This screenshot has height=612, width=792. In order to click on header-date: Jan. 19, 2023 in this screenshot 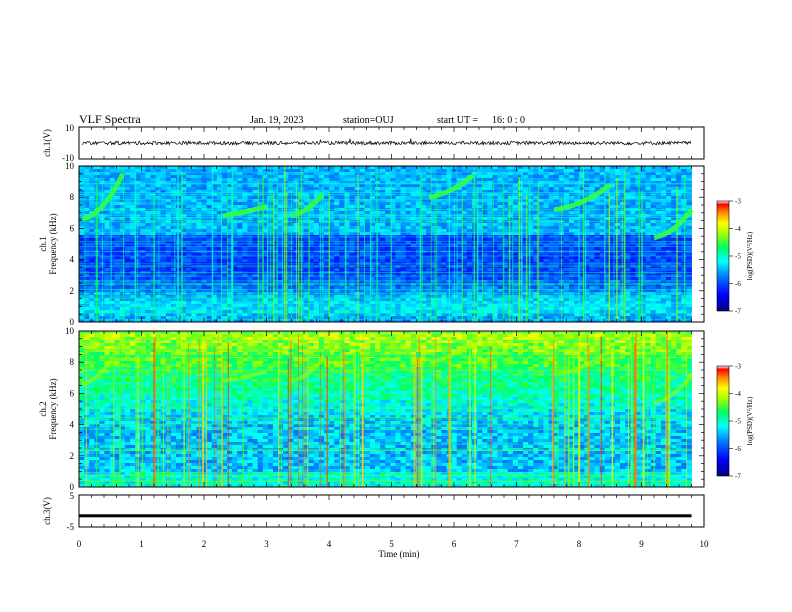, I will do `click(276, 120)`.